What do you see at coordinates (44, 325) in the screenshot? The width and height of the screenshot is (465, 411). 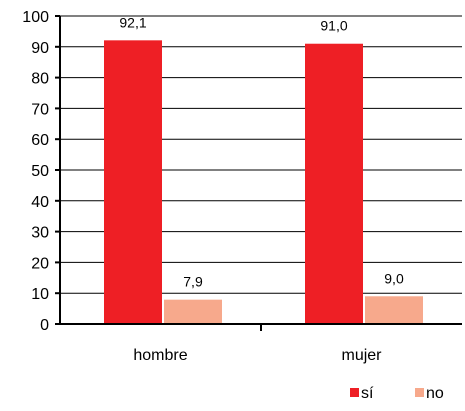 I see `y-tick-label: 0` at bounding box center [44, 325].